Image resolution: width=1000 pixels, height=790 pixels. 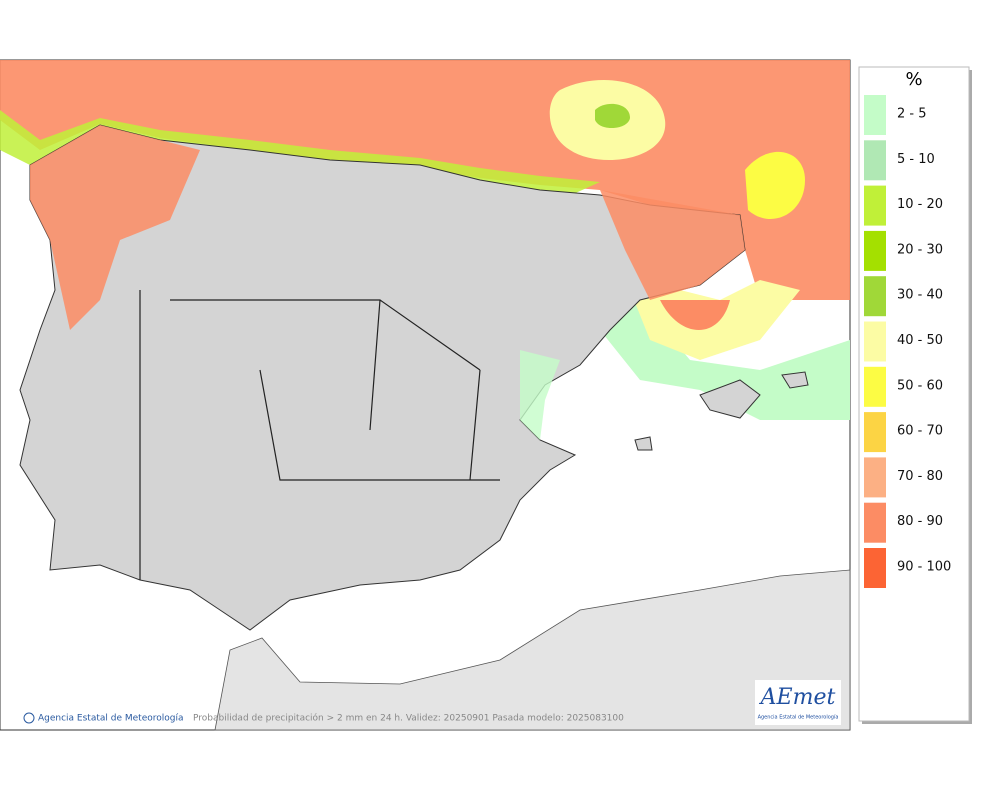 What do you see at coordinates (797, 697) in the screenshot?
I see `logo: AEmet` at bounding box center [797, 697].